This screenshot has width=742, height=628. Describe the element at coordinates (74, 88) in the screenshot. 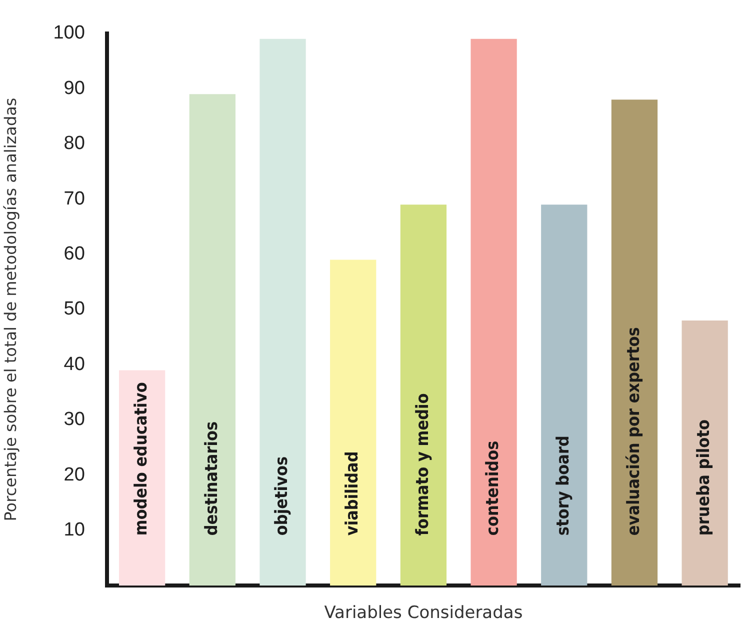

I see `y-tick-label: 90` at that location.